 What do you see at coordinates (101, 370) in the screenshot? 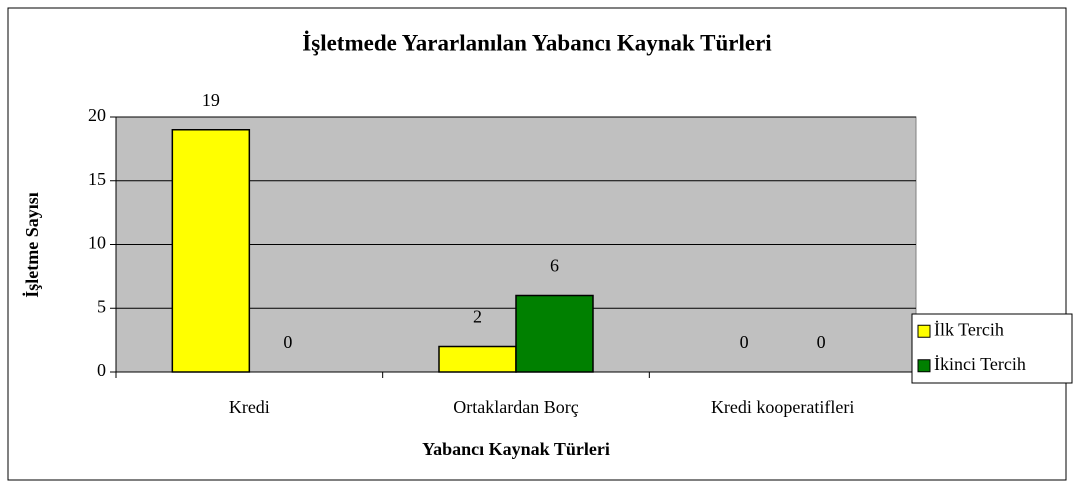
I see `y-tick-label: 0` at bounding box center [101, 370].